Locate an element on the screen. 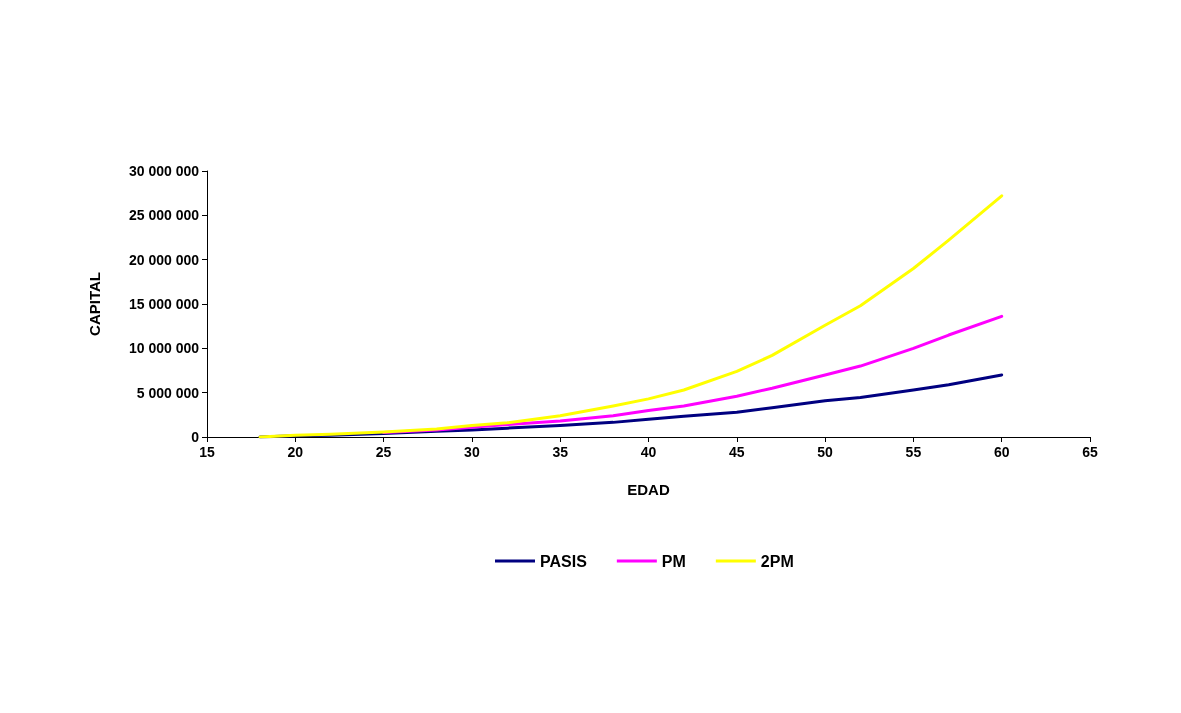  y-tick-label: 0 is located at coordinates (195, 437).